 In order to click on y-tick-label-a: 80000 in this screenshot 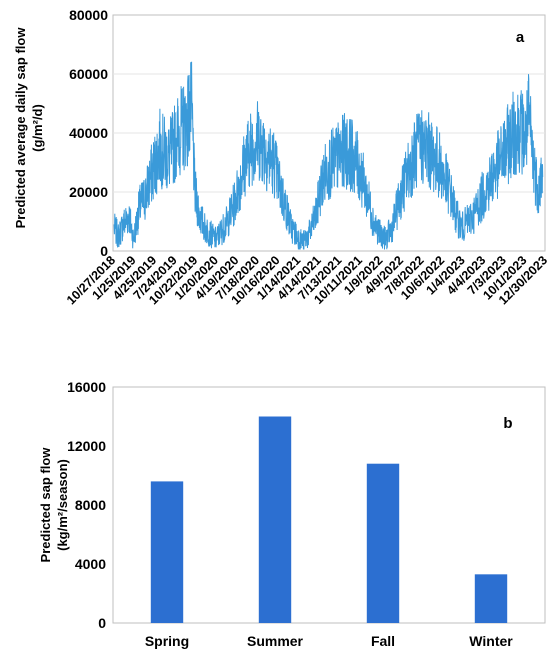, I will do `click(88, 15)`.